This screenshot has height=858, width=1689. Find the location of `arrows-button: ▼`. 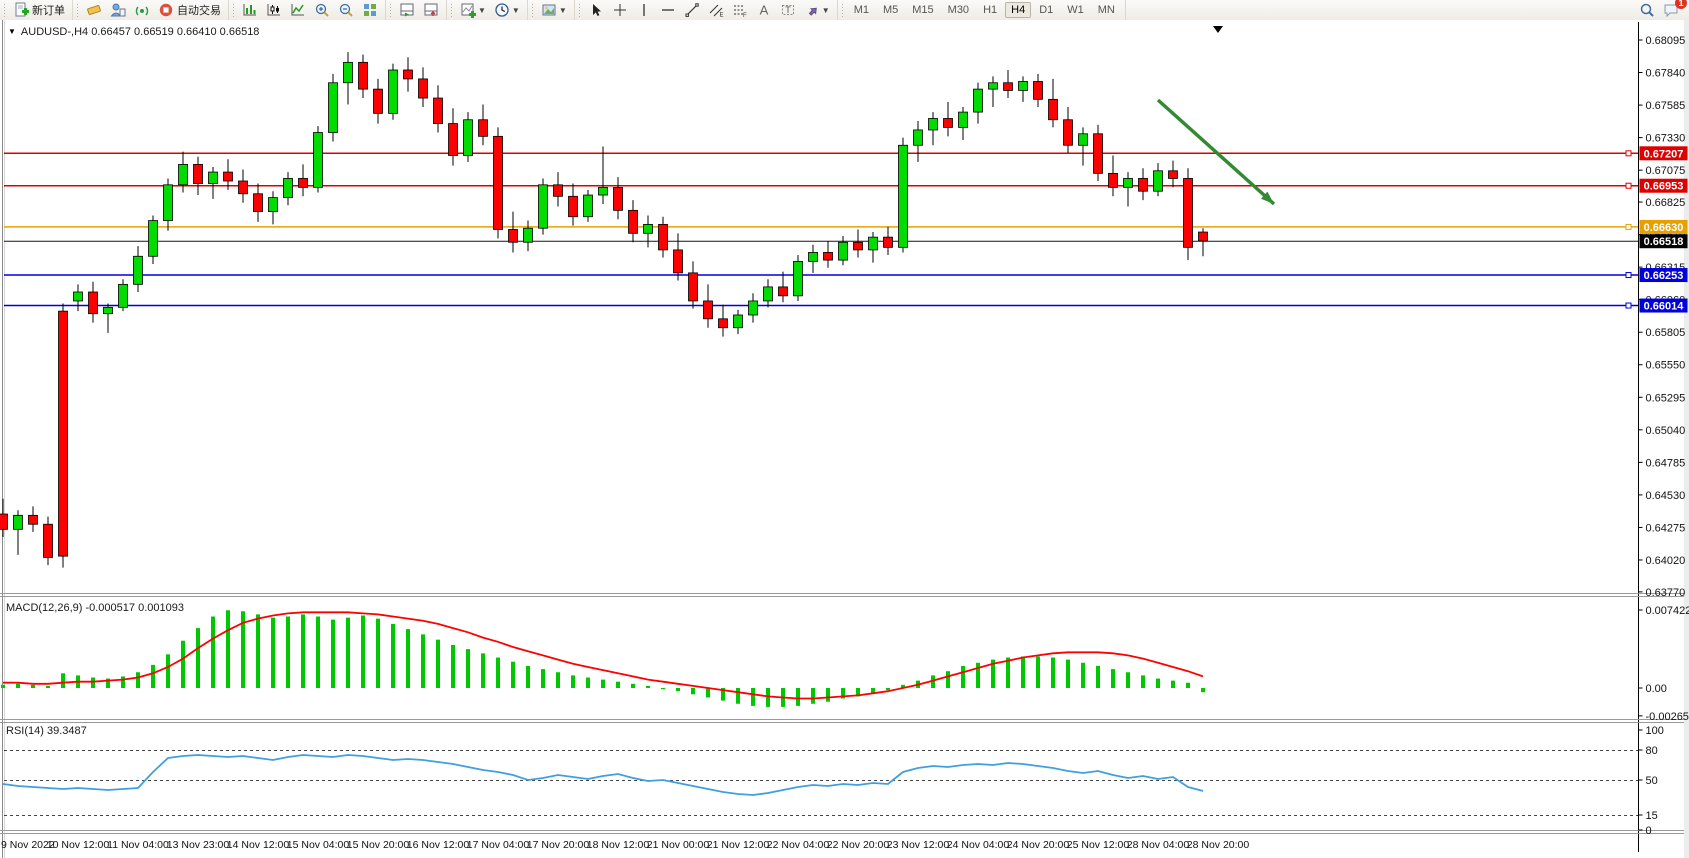

arrows-button: ▼ is located at coordinates (817, 10).